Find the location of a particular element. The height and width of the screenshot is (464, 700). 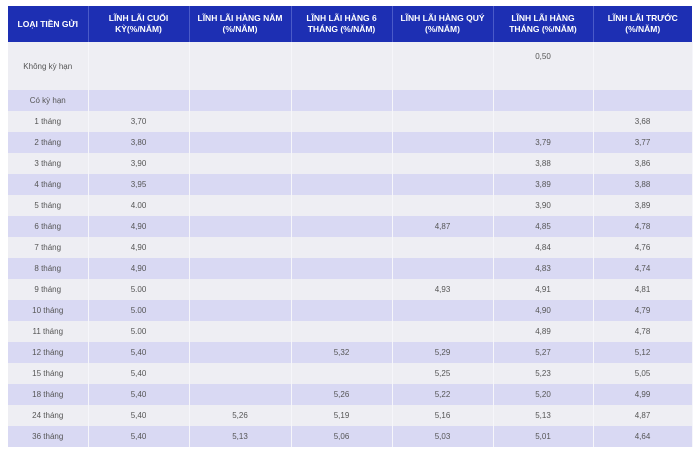

column-header: LĨNH LÃI HÀNG QUÝ (%/NĂM) is located at coordinates (443, 24).